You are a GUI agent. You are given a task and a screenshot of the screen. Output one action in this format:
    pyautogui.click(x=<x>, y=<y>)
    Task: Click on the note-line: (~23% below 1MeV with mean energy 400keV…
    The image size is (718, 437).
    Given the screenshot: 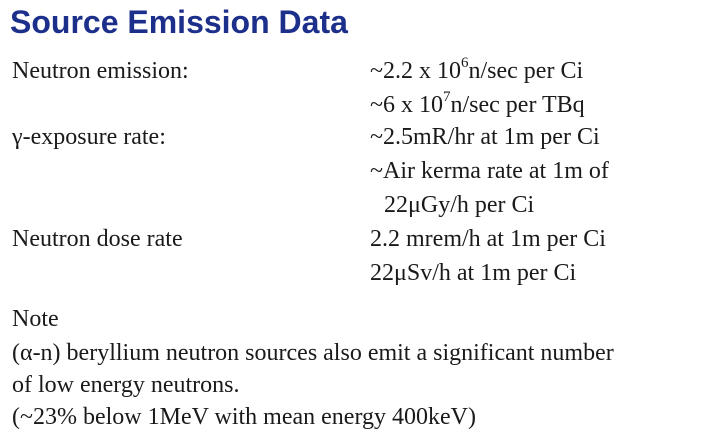 What is the action you would take?
    pyautogui.click(x=244, y=417)
    